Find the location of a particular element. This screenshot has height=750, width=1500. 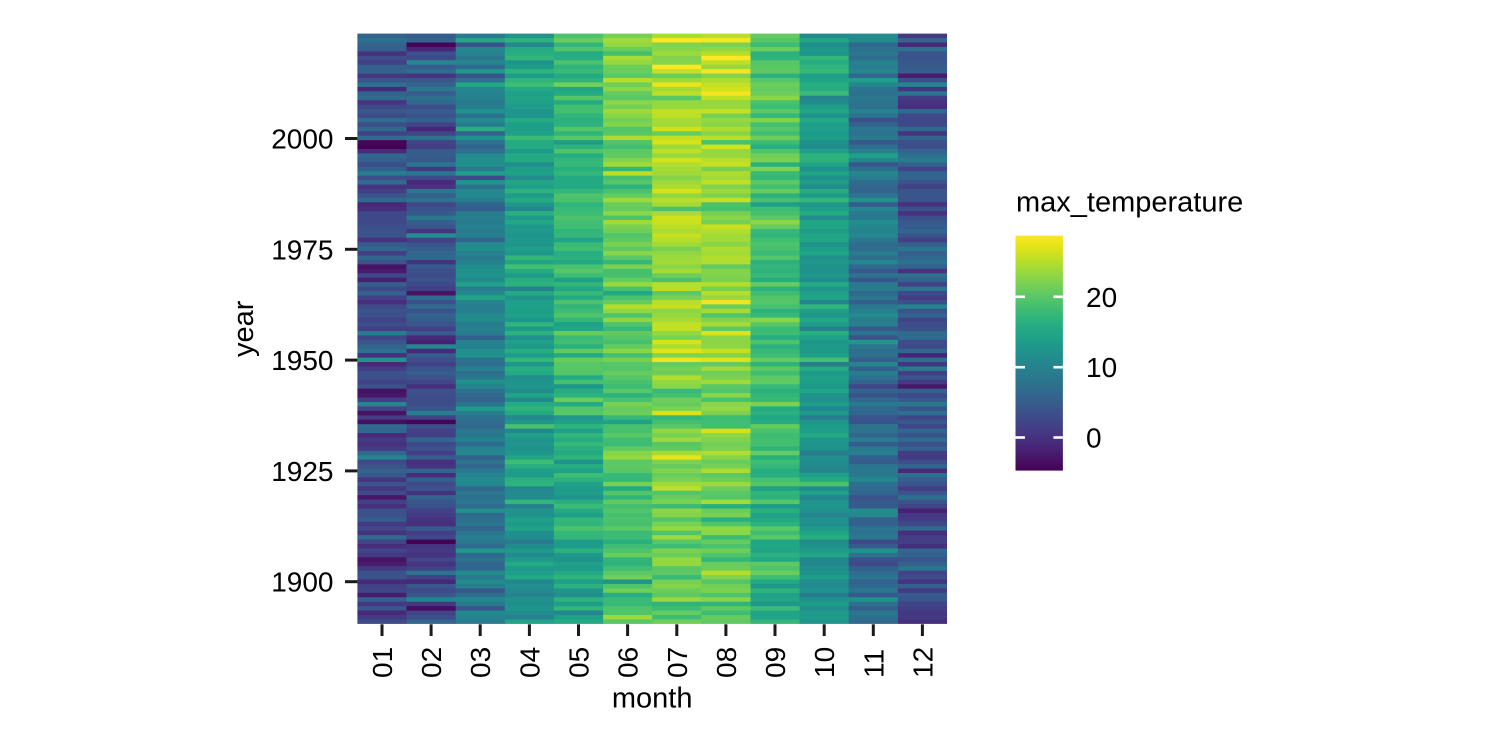

svg-text: 03 is located at coordinates (480, 662).